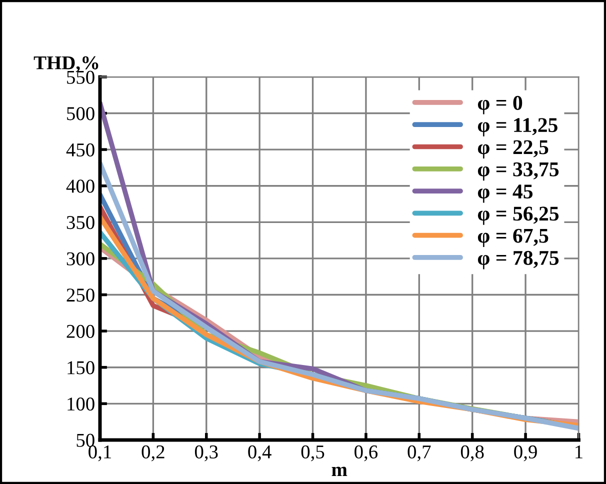 Image resolution: width=606 pixels, height=484 pixels. What do you see at coordinates (312, 453) in the screenshot?
I see `x-tick-label: 0,5` at bounding box center [312, 453].